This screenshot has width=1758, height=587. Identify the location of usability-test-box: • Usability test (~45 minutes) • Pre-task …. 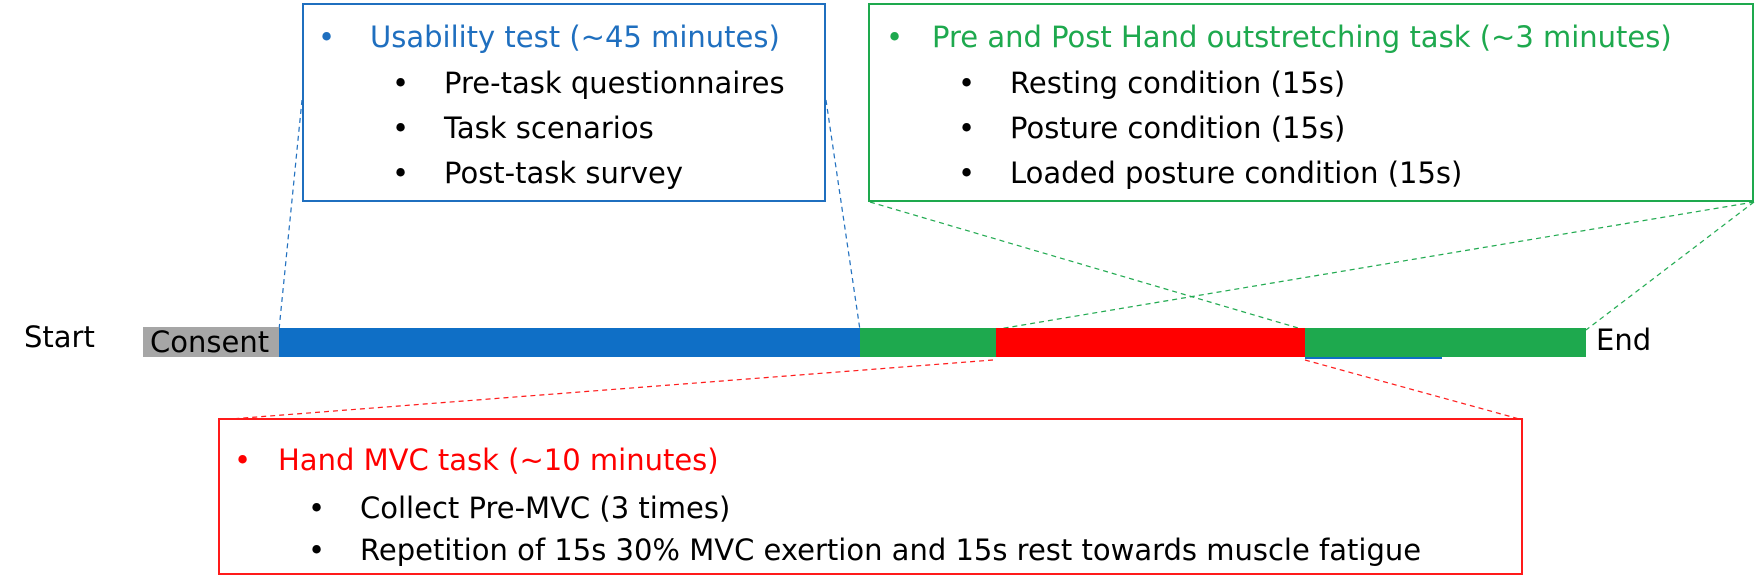
(564, 102).